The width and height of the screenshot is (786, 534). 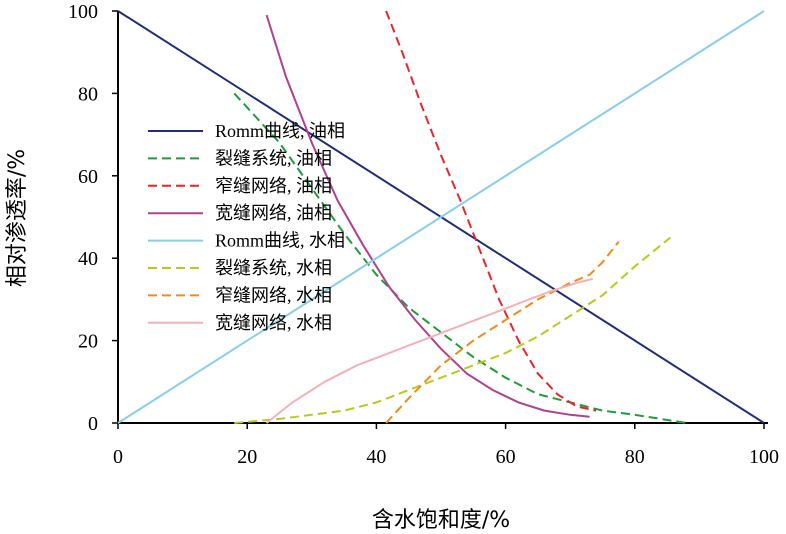 I want to click on x-axis-title: 含水饱和度/%, so click(x=441, y=520).